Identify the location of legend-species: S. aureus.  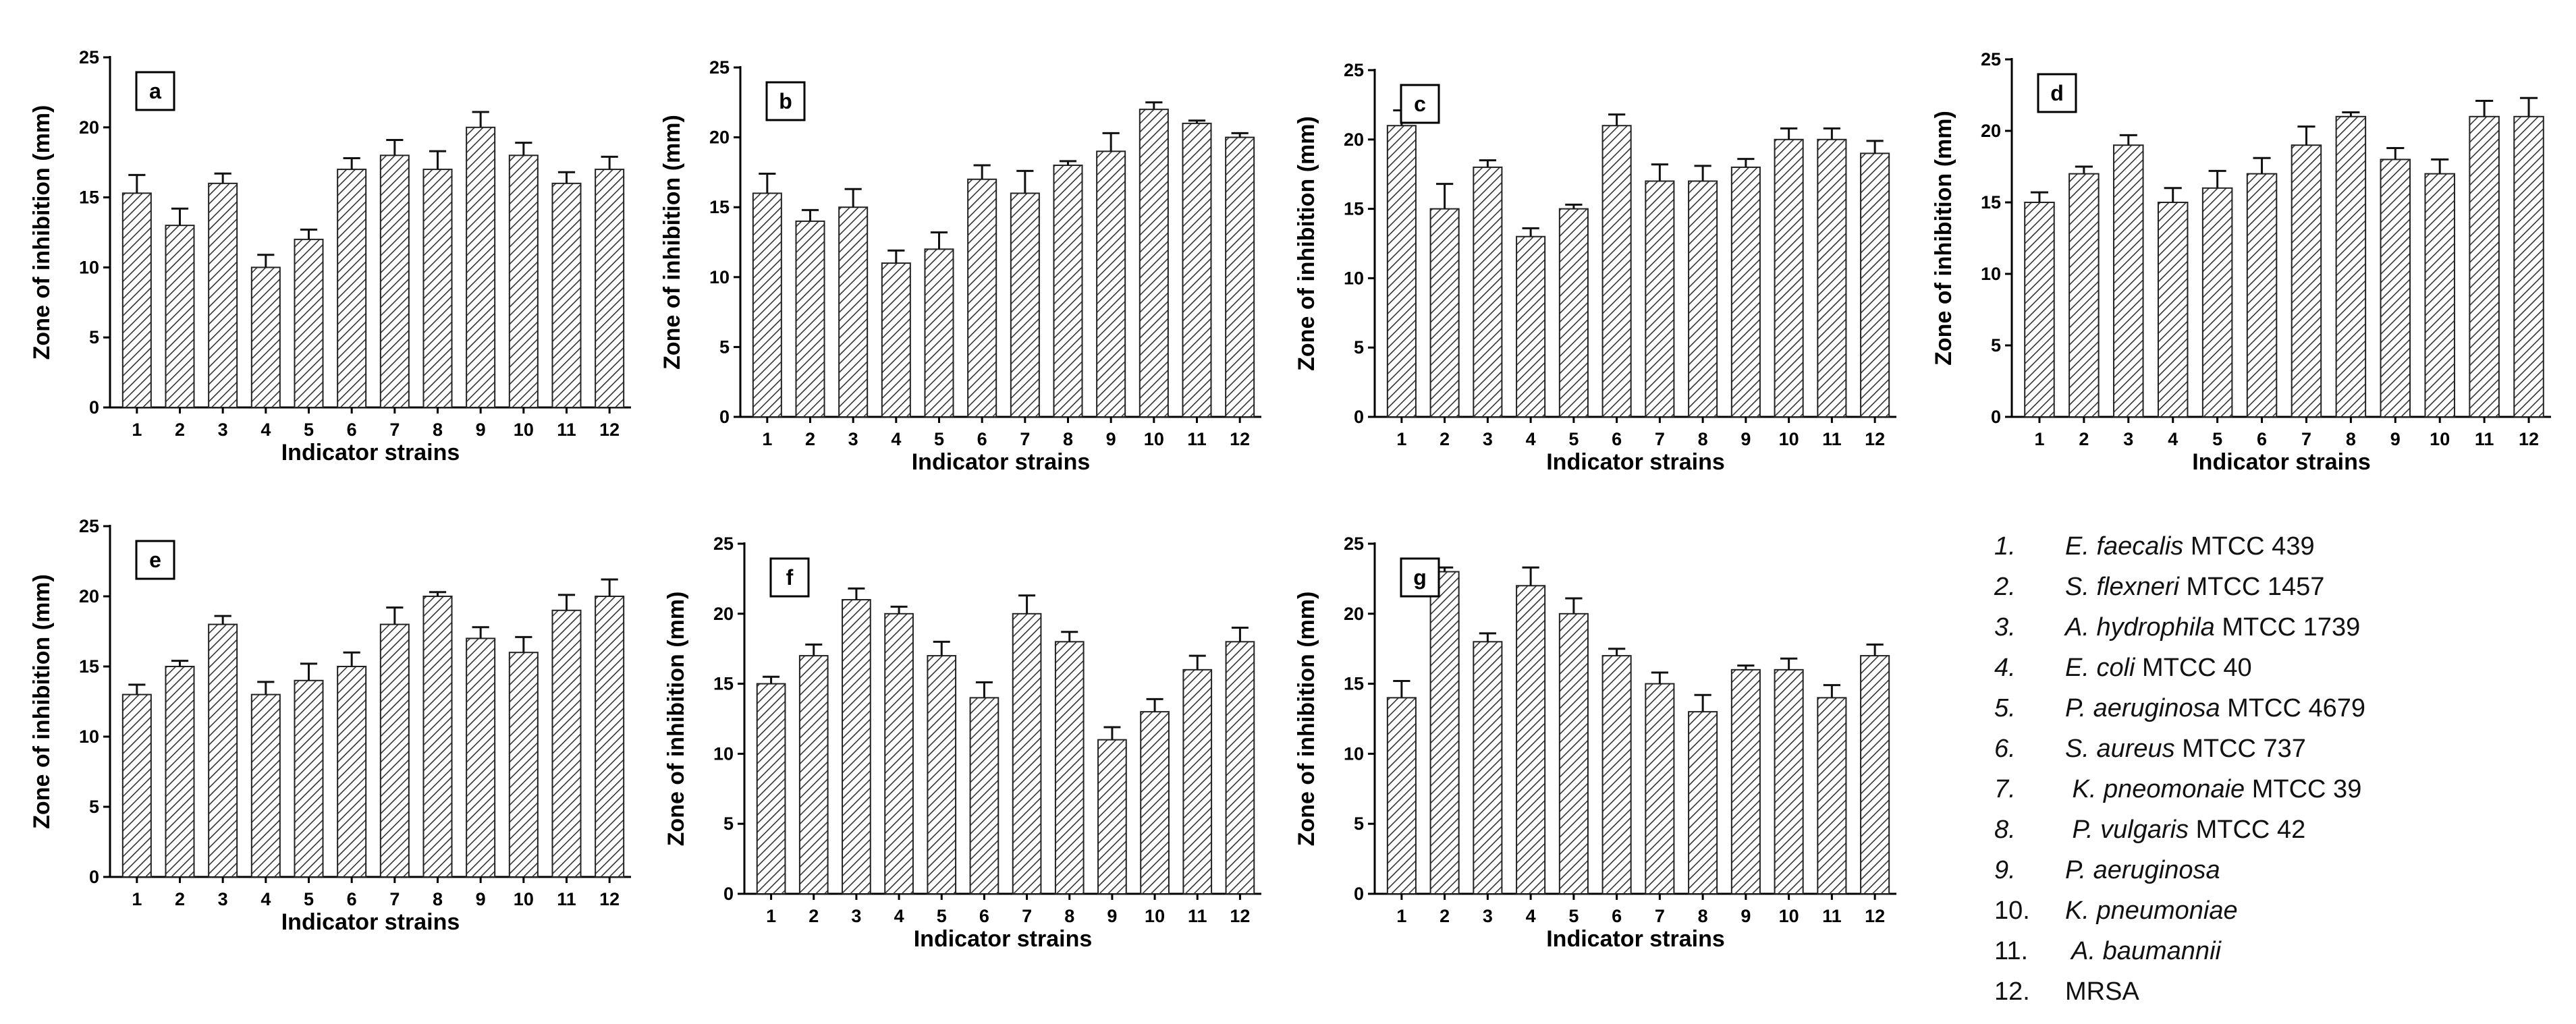
(2120, 749).